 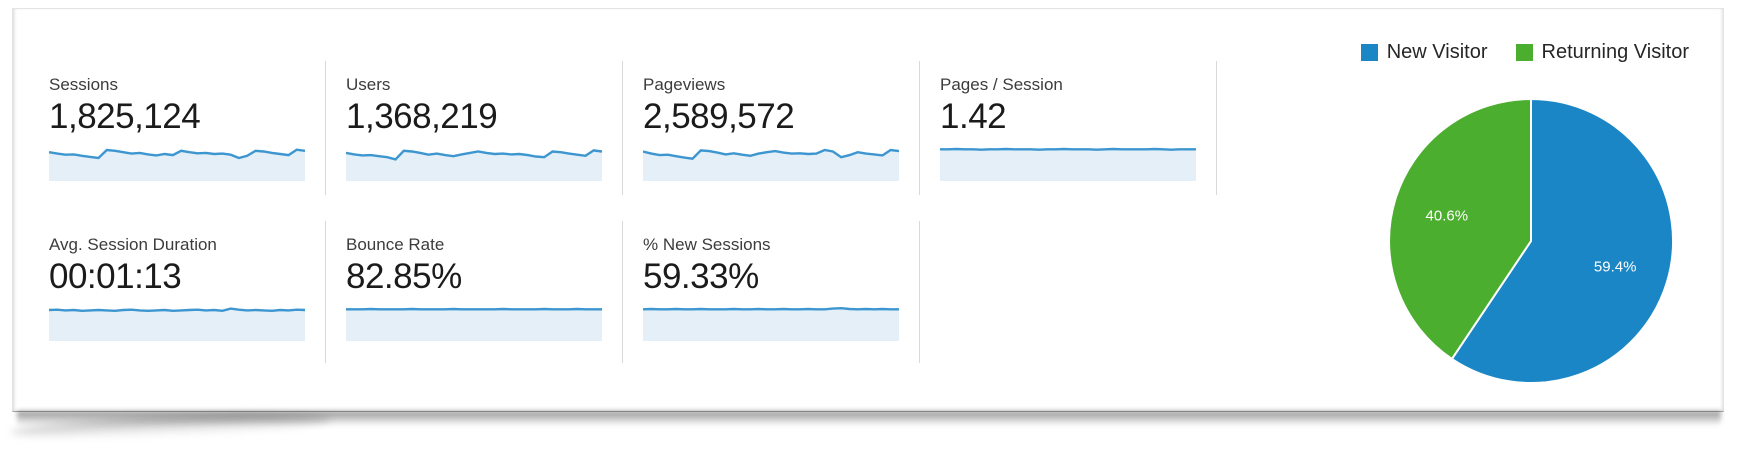 I want to click on metric-label: Sessions, so click(x=83, y=84).